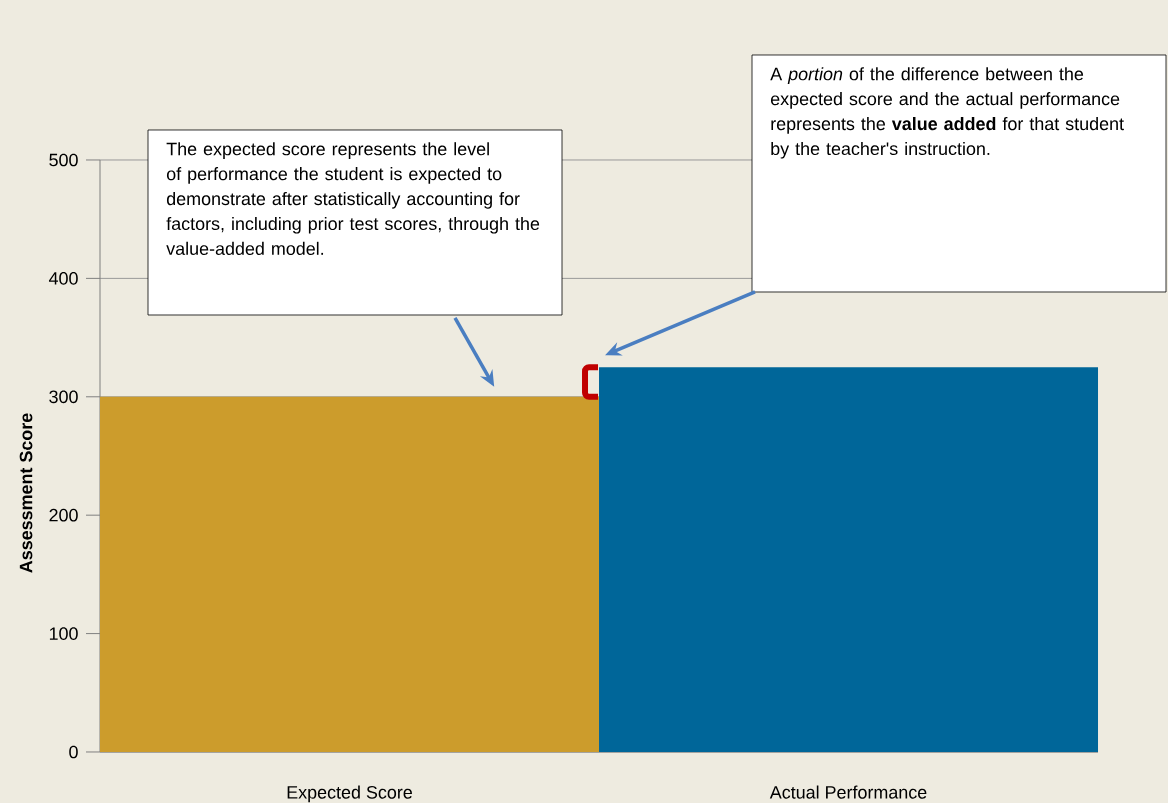  Describe the element at coordinates (63, 278) in the screenshot. I see `y-tick-label: 400` at that location.